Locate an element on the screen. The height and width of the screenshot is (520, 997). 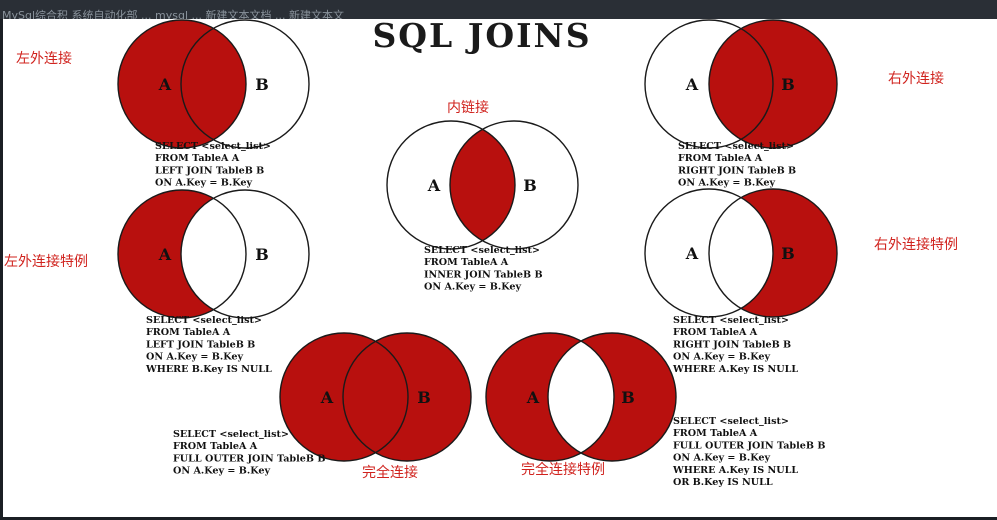
left-edge-strip is located at coordinates (1, 268).